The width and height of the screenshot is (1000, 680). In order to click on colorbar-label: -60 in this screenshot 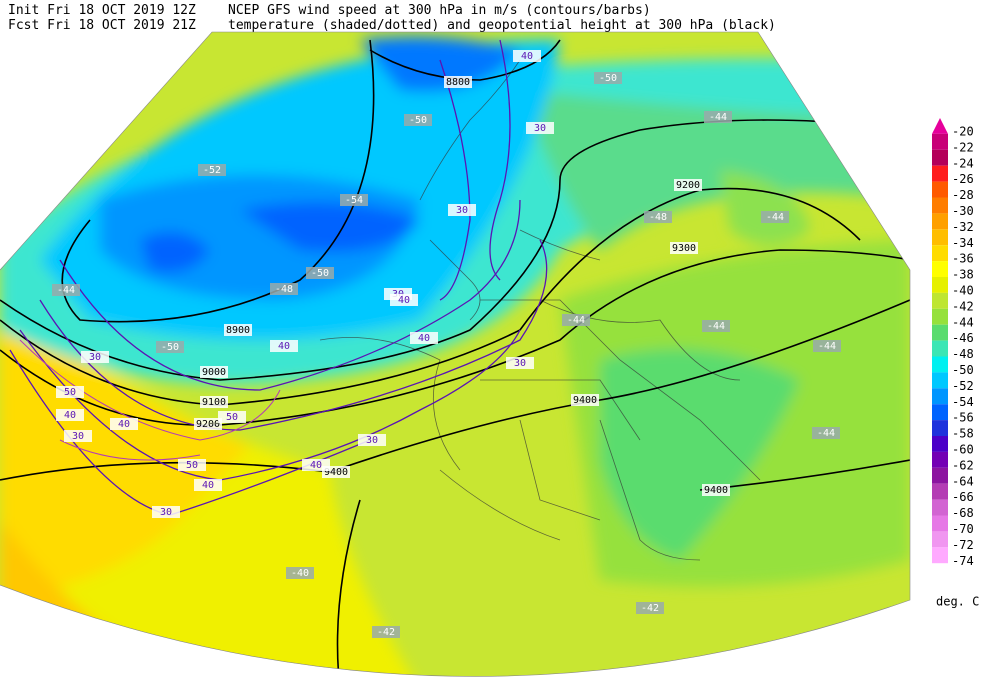, I will do `click(963, 449)`.